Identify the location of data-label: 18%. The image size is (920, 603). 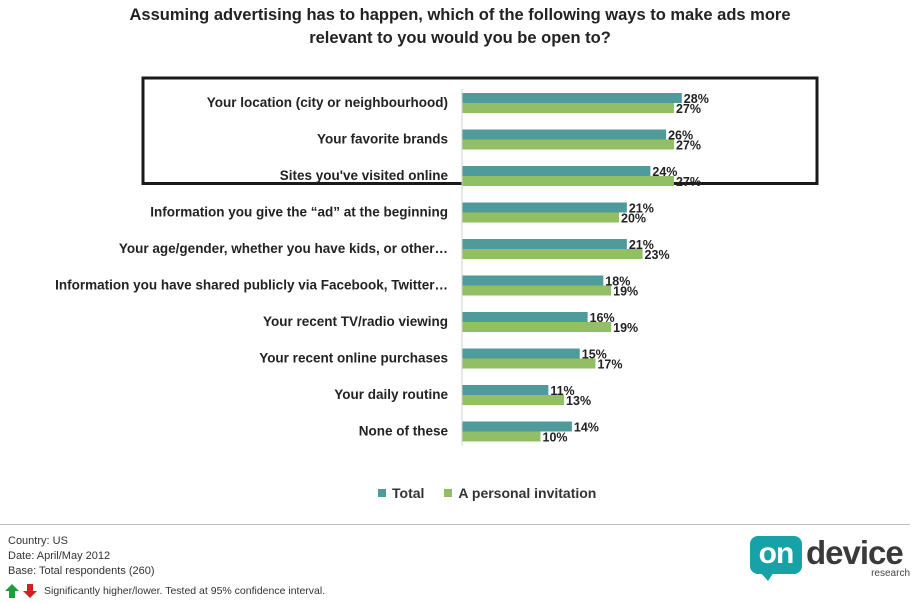
(617, 282).